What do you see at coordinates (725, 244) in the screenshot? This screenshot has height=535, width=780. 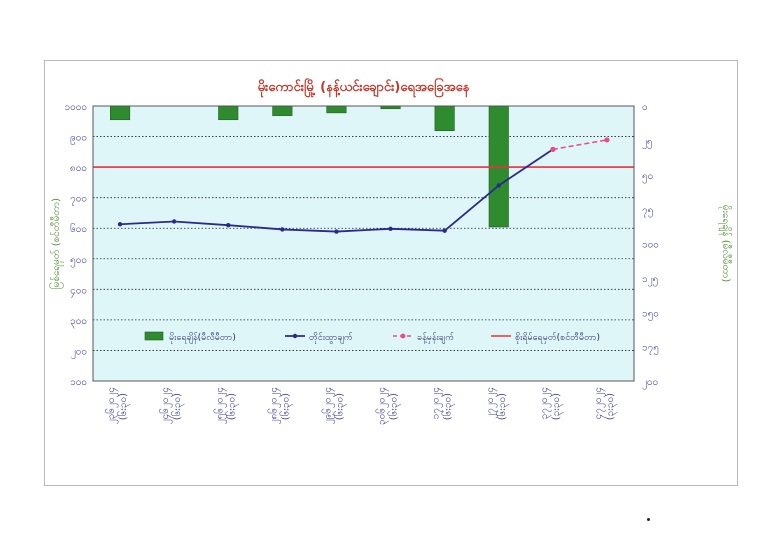 I see `right-axis-title: မိုးရေချိန် (မီလီမီတာ)` at bounding box center [725, 244].